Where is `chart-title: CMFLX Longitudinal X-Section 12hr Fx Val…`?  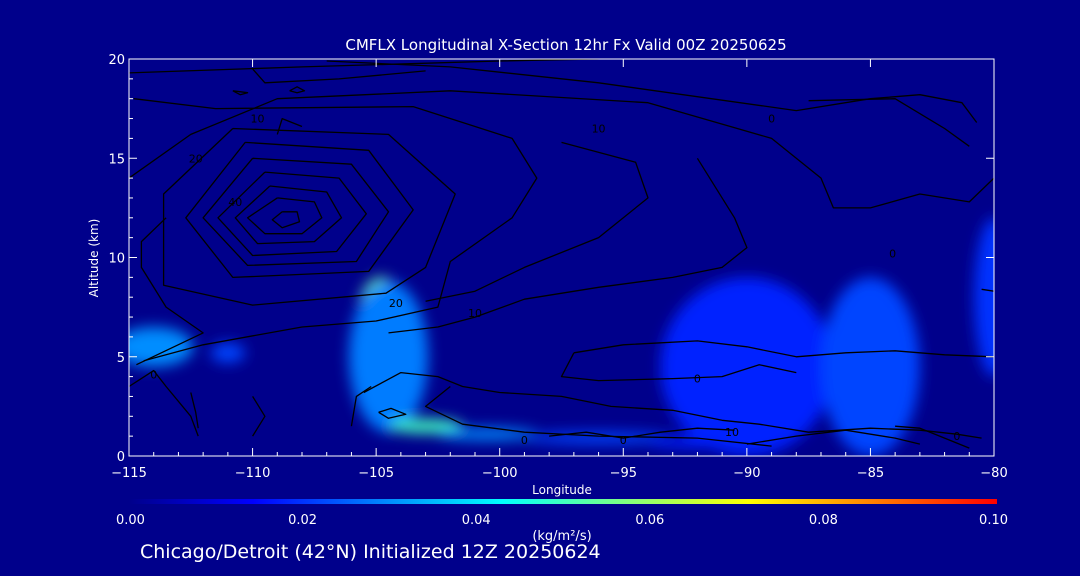
chart-title: CMFLX Longitudinal X-Section 12hr Fx Val… is located at coordinates (565, 45).